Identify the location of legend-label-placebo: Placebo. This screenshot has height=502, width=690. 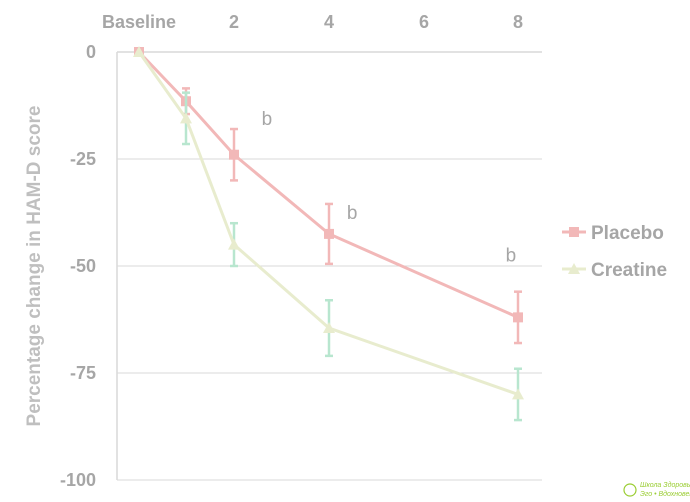
(627, 233).